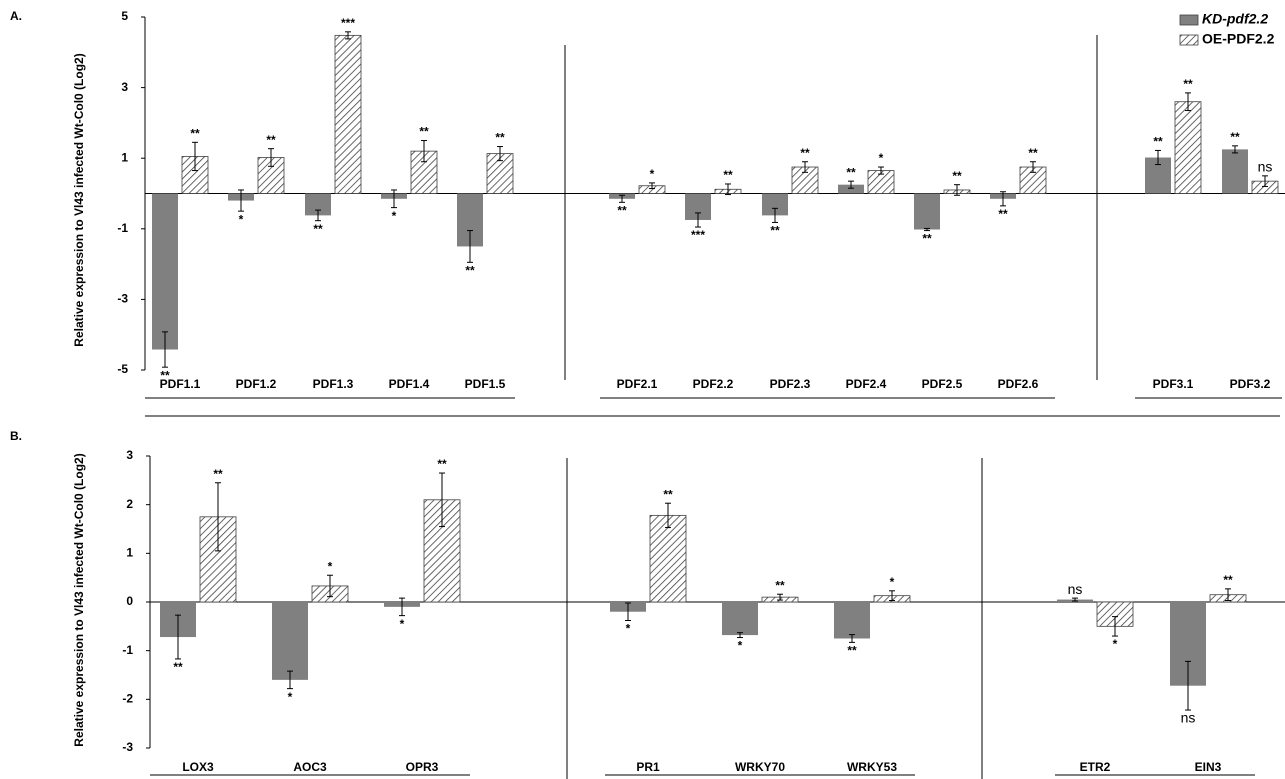 This screenshot has width=1285, height=779. What do you see at coordinates (310, 767) in the screenshot?
I see `x-tick-label: AOC3` at bounding box center [310, 767].